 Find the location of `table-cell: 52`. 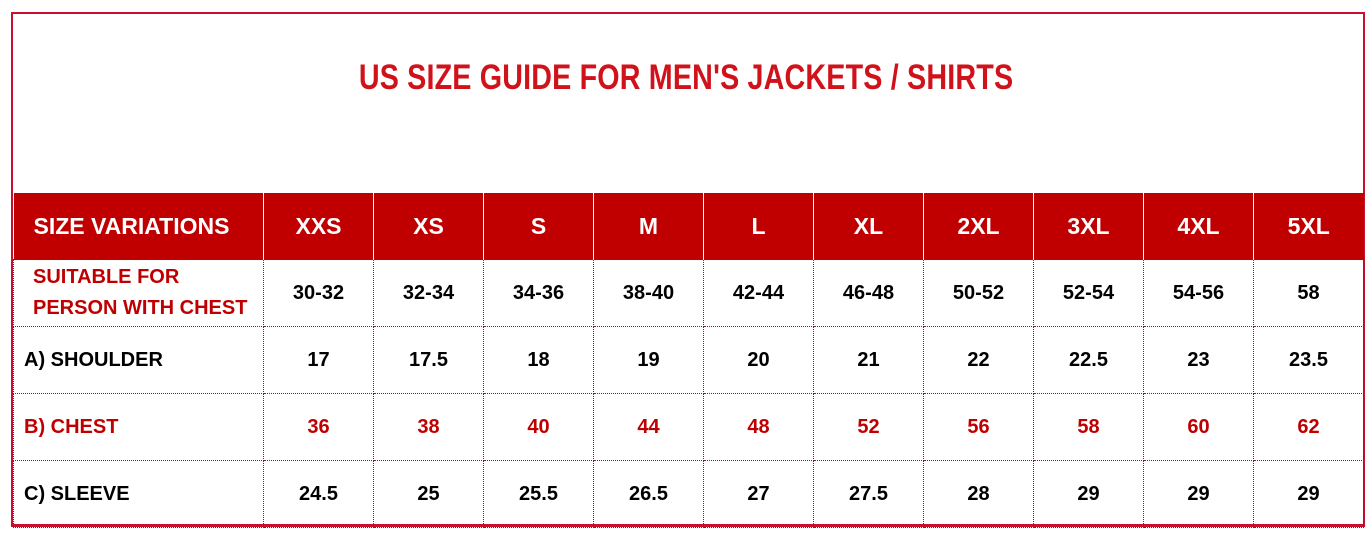

table-cell: 52 is located at coordinates (868, 427).